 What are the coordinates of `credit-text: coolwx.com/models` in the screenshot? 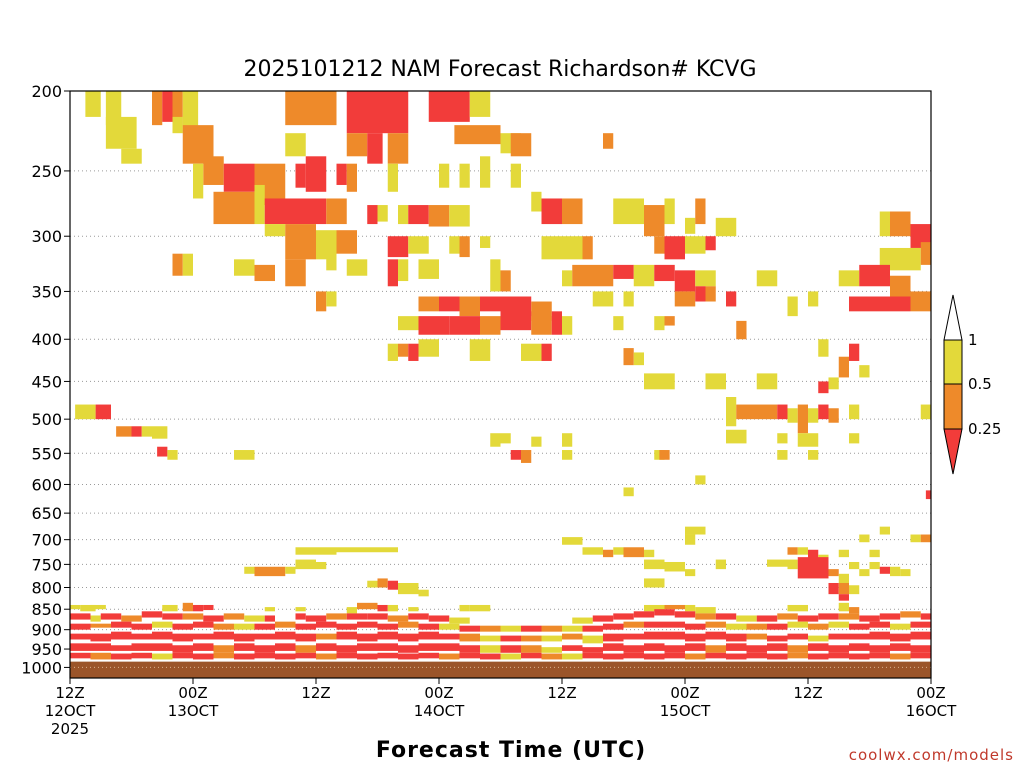 It's located at (931, 755).